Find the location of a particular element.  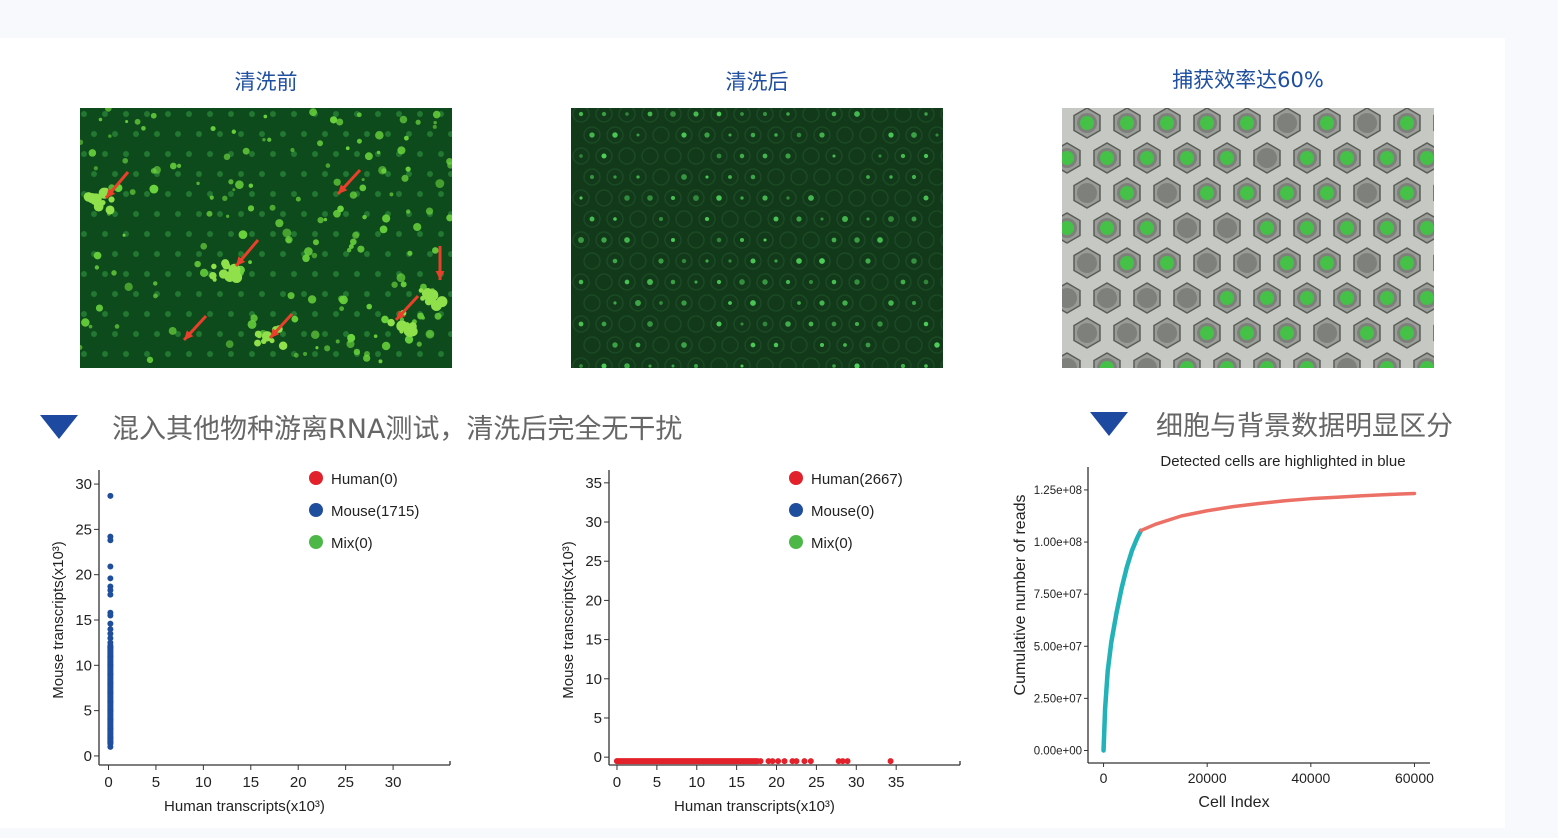

svg-text: 40000 is located at coordinates (1310, 778).